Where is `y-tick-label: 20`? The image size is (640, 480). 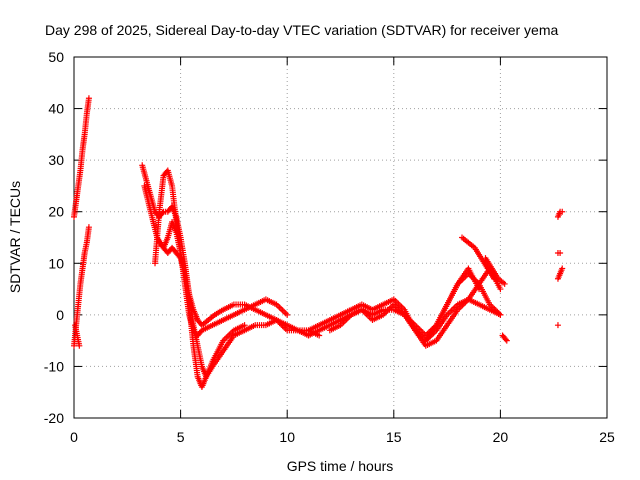 y-tick-label: 20 is located at coordinates (56, 212).